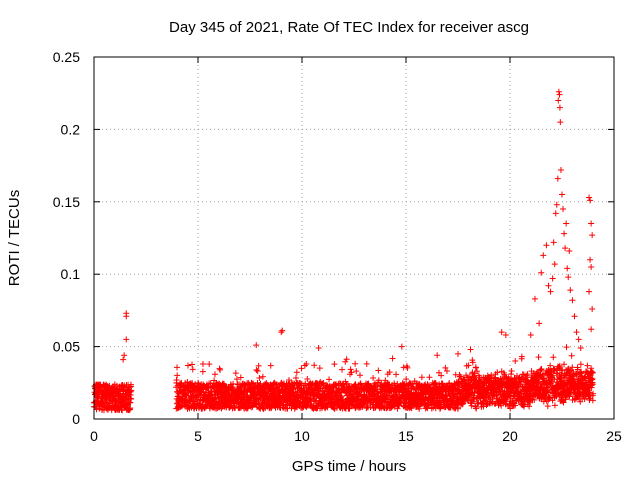  I want to click on y-tick-label: 0.25, so click(66, 57).